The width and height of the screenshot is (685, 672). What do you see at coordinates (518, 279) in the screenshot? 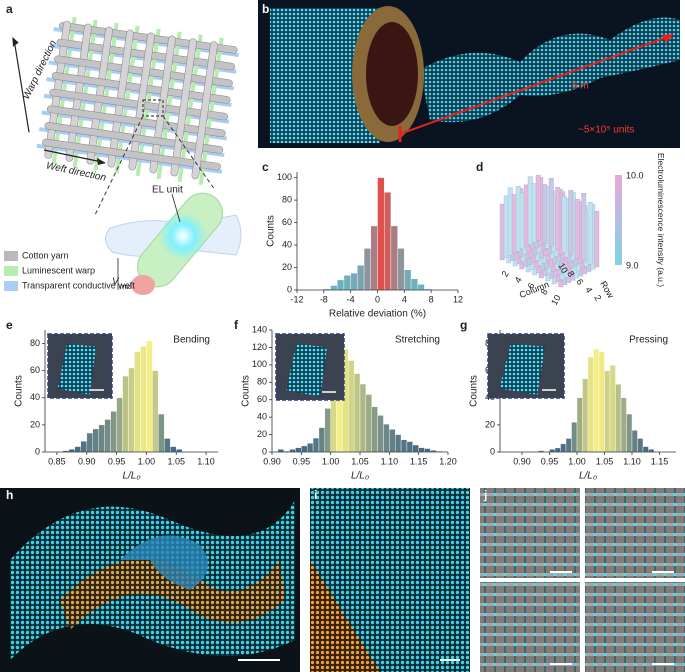
I see `column-tick: 4` at bounding box center [518, 279].